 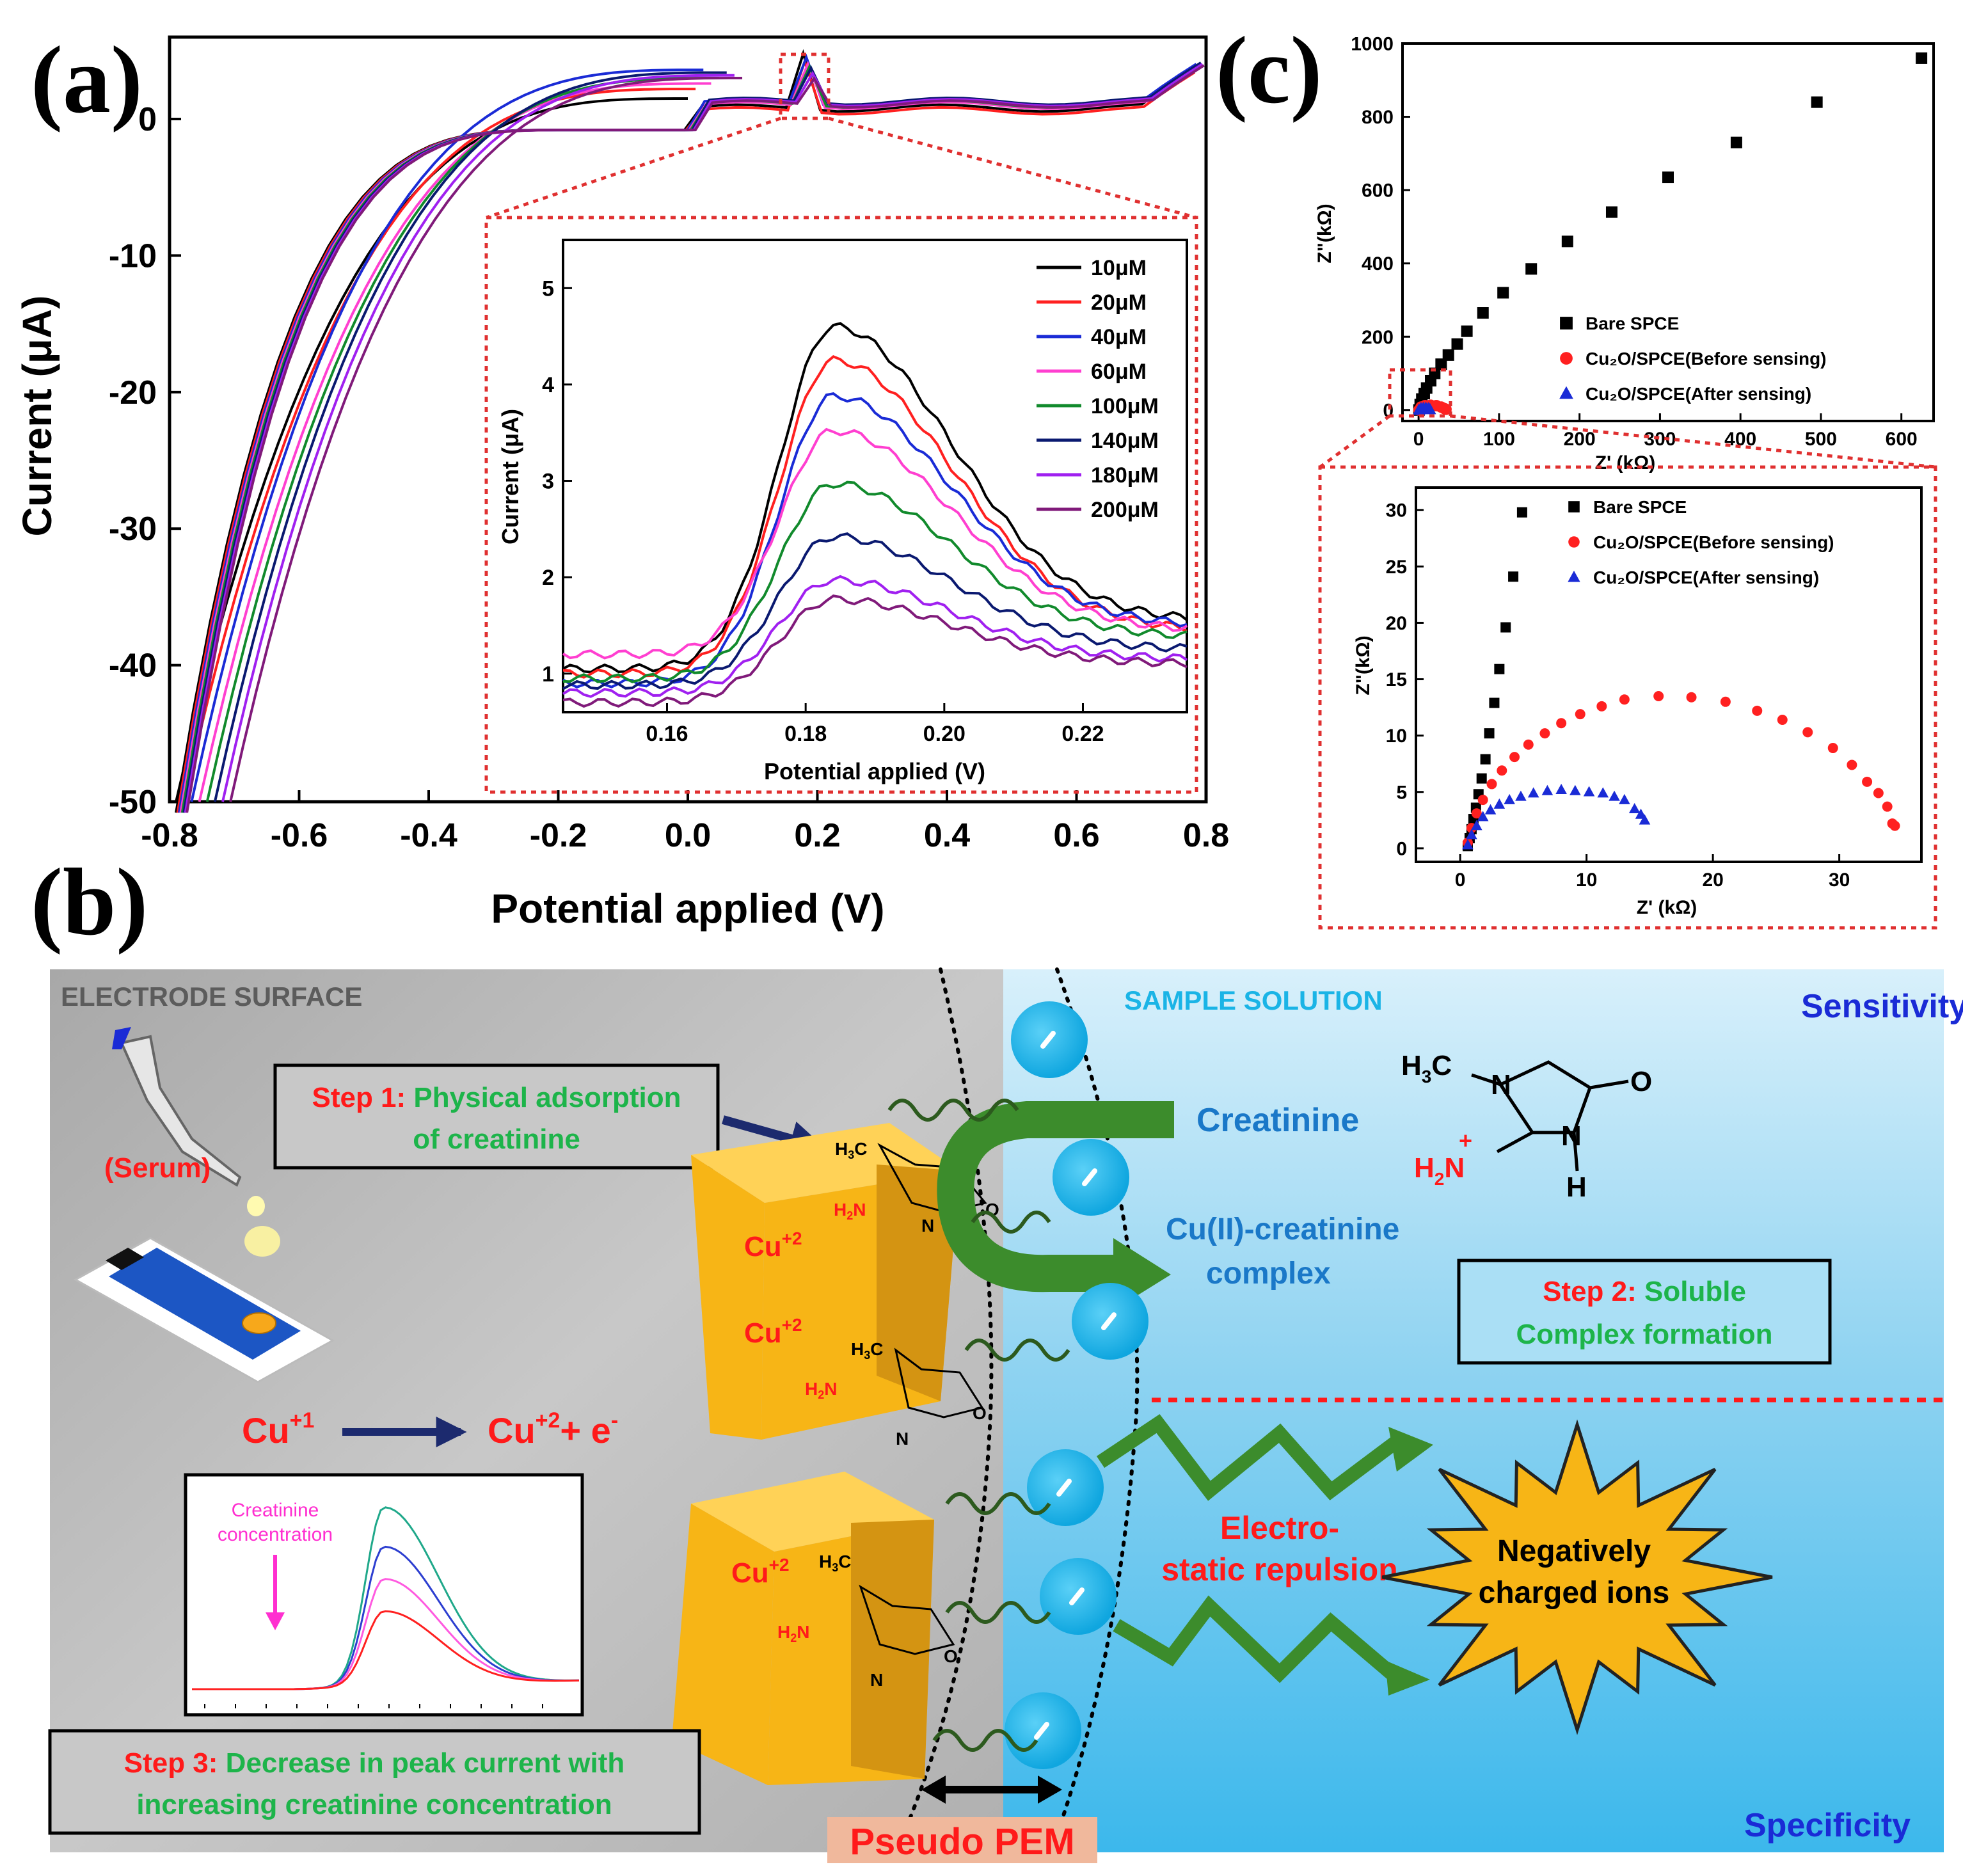 I want to click on cv-xtick-label: -0.6, so click(x=299, y=835).